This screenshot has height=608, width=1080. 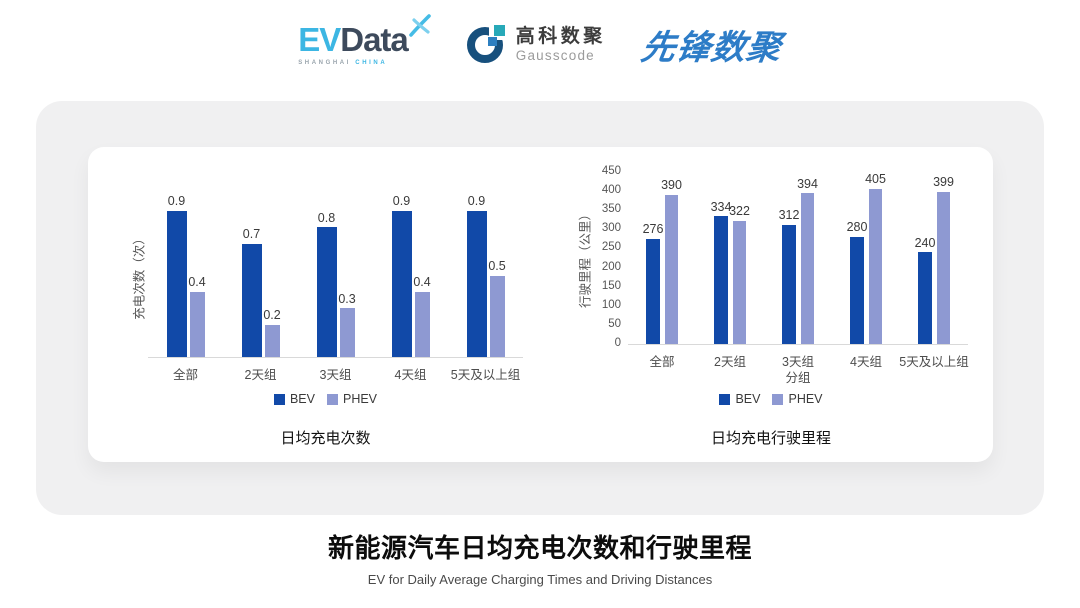 I want to click on y-tick-label: 350, so click(x=611, y=209).